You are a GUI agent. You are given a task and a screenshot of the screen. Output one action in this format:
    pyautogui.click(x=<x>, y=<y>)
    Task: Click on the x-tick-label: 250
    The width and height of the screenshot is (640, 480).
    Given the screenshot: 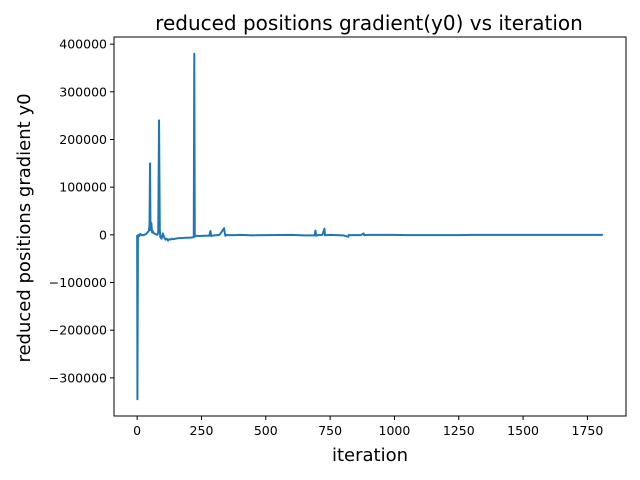 What is the action you would take?
    pyautogui.click(x=202, y=430)
    